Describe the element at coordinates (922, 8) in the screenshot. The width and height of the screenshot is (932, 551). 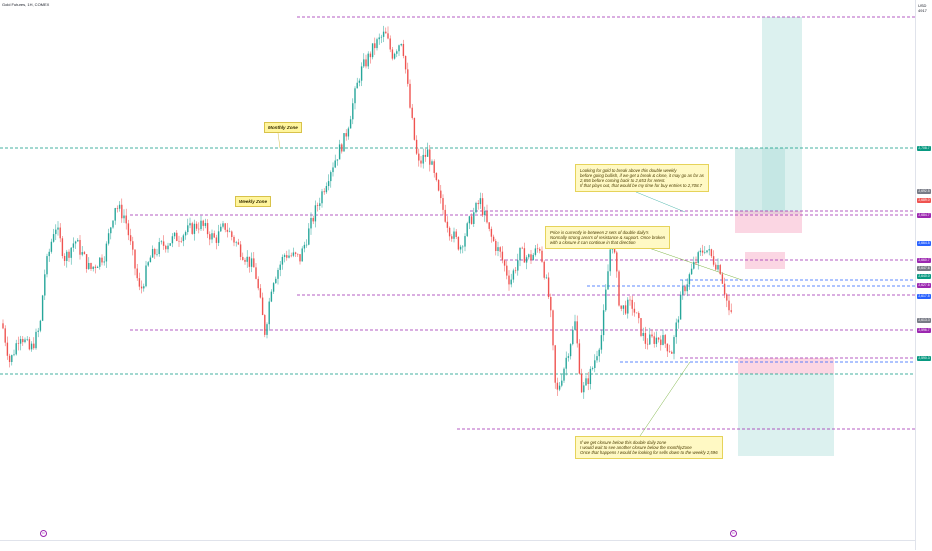
I see `currency-label: USD 4917` at that location.